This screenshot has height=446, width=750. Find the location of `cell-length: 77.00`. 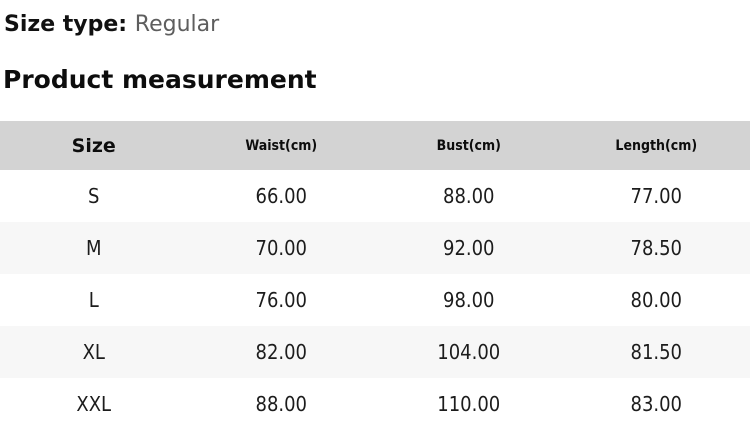

cell-length: 77.00 is located at coordinates (656, 196).